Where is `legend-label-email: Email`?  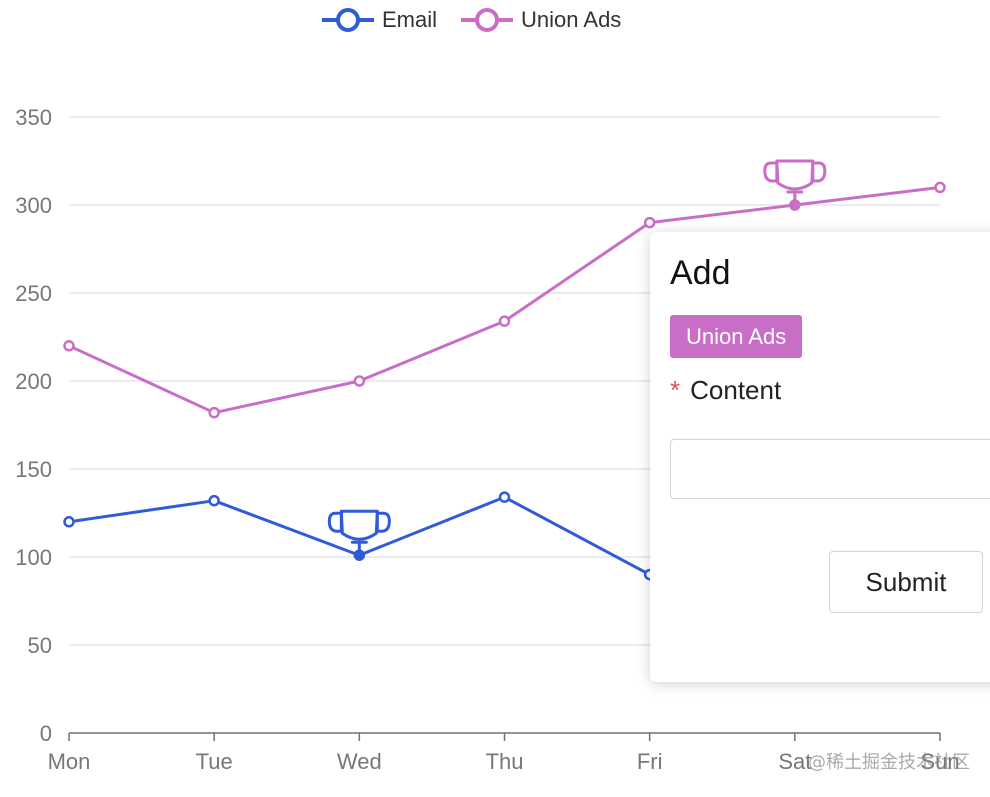 legend-label-email: Email is located at coordinates (410, 19).